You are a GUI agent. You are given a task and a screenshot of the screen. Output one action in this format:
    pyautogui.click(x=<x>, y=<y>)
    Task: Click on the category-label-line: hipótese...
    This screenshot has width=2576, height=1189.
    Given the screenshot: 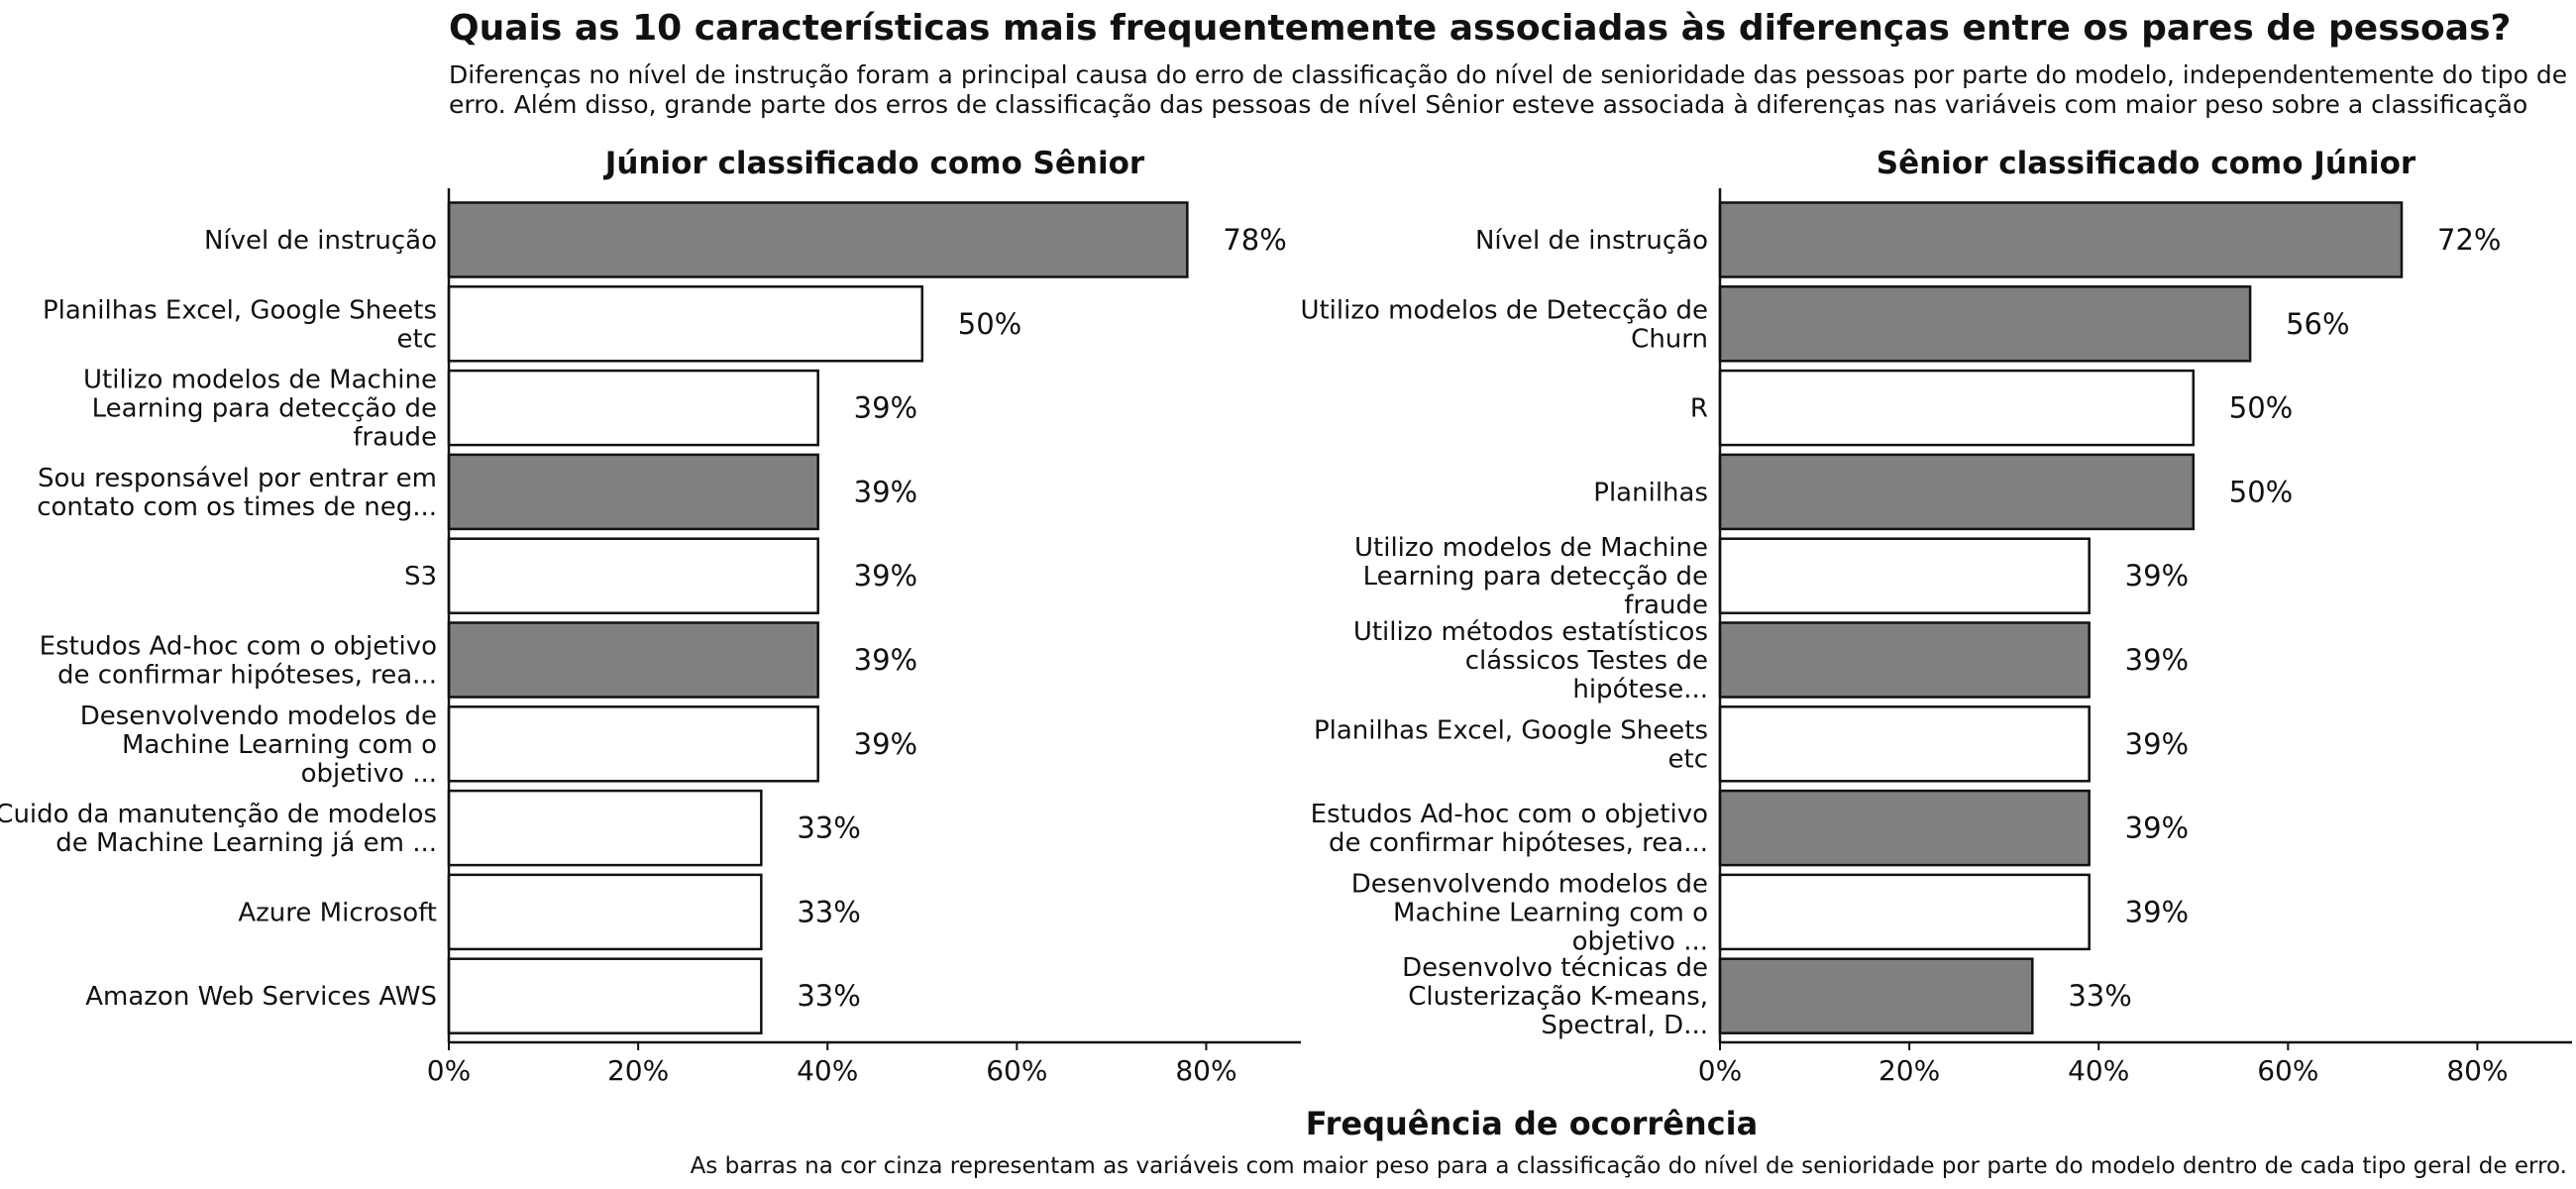 What is the action you would take?
    pyautogui.click(x=1640, y=690)
    